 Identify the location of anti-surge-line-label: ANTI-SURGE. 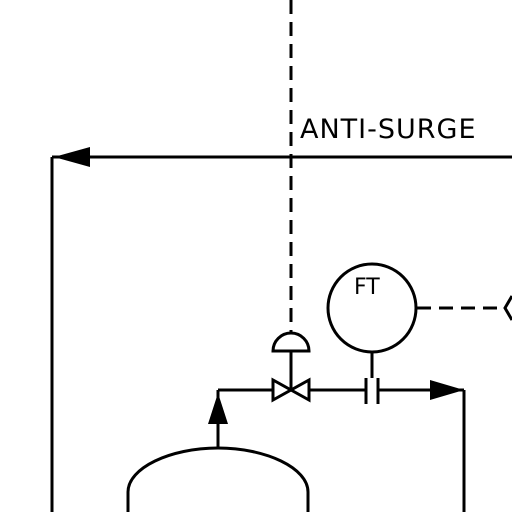
(388, 129).